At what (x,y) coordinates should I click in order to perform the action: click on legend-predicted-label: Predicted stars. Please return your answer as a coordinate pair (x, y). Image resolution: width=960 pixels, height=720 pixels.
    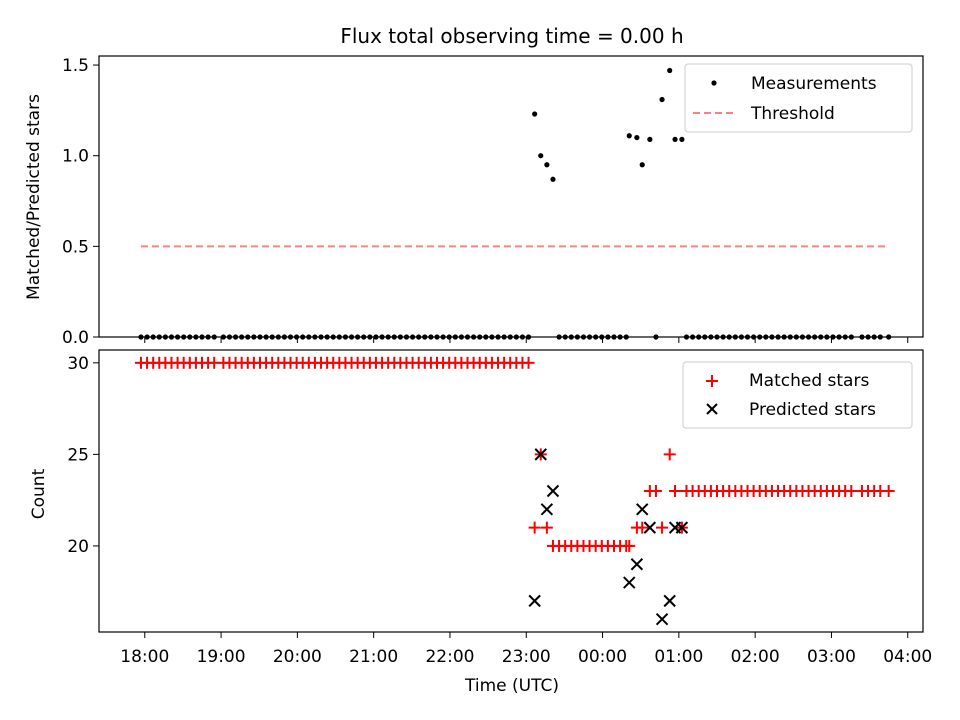
    Looking at the image, I should click on (812, 410).